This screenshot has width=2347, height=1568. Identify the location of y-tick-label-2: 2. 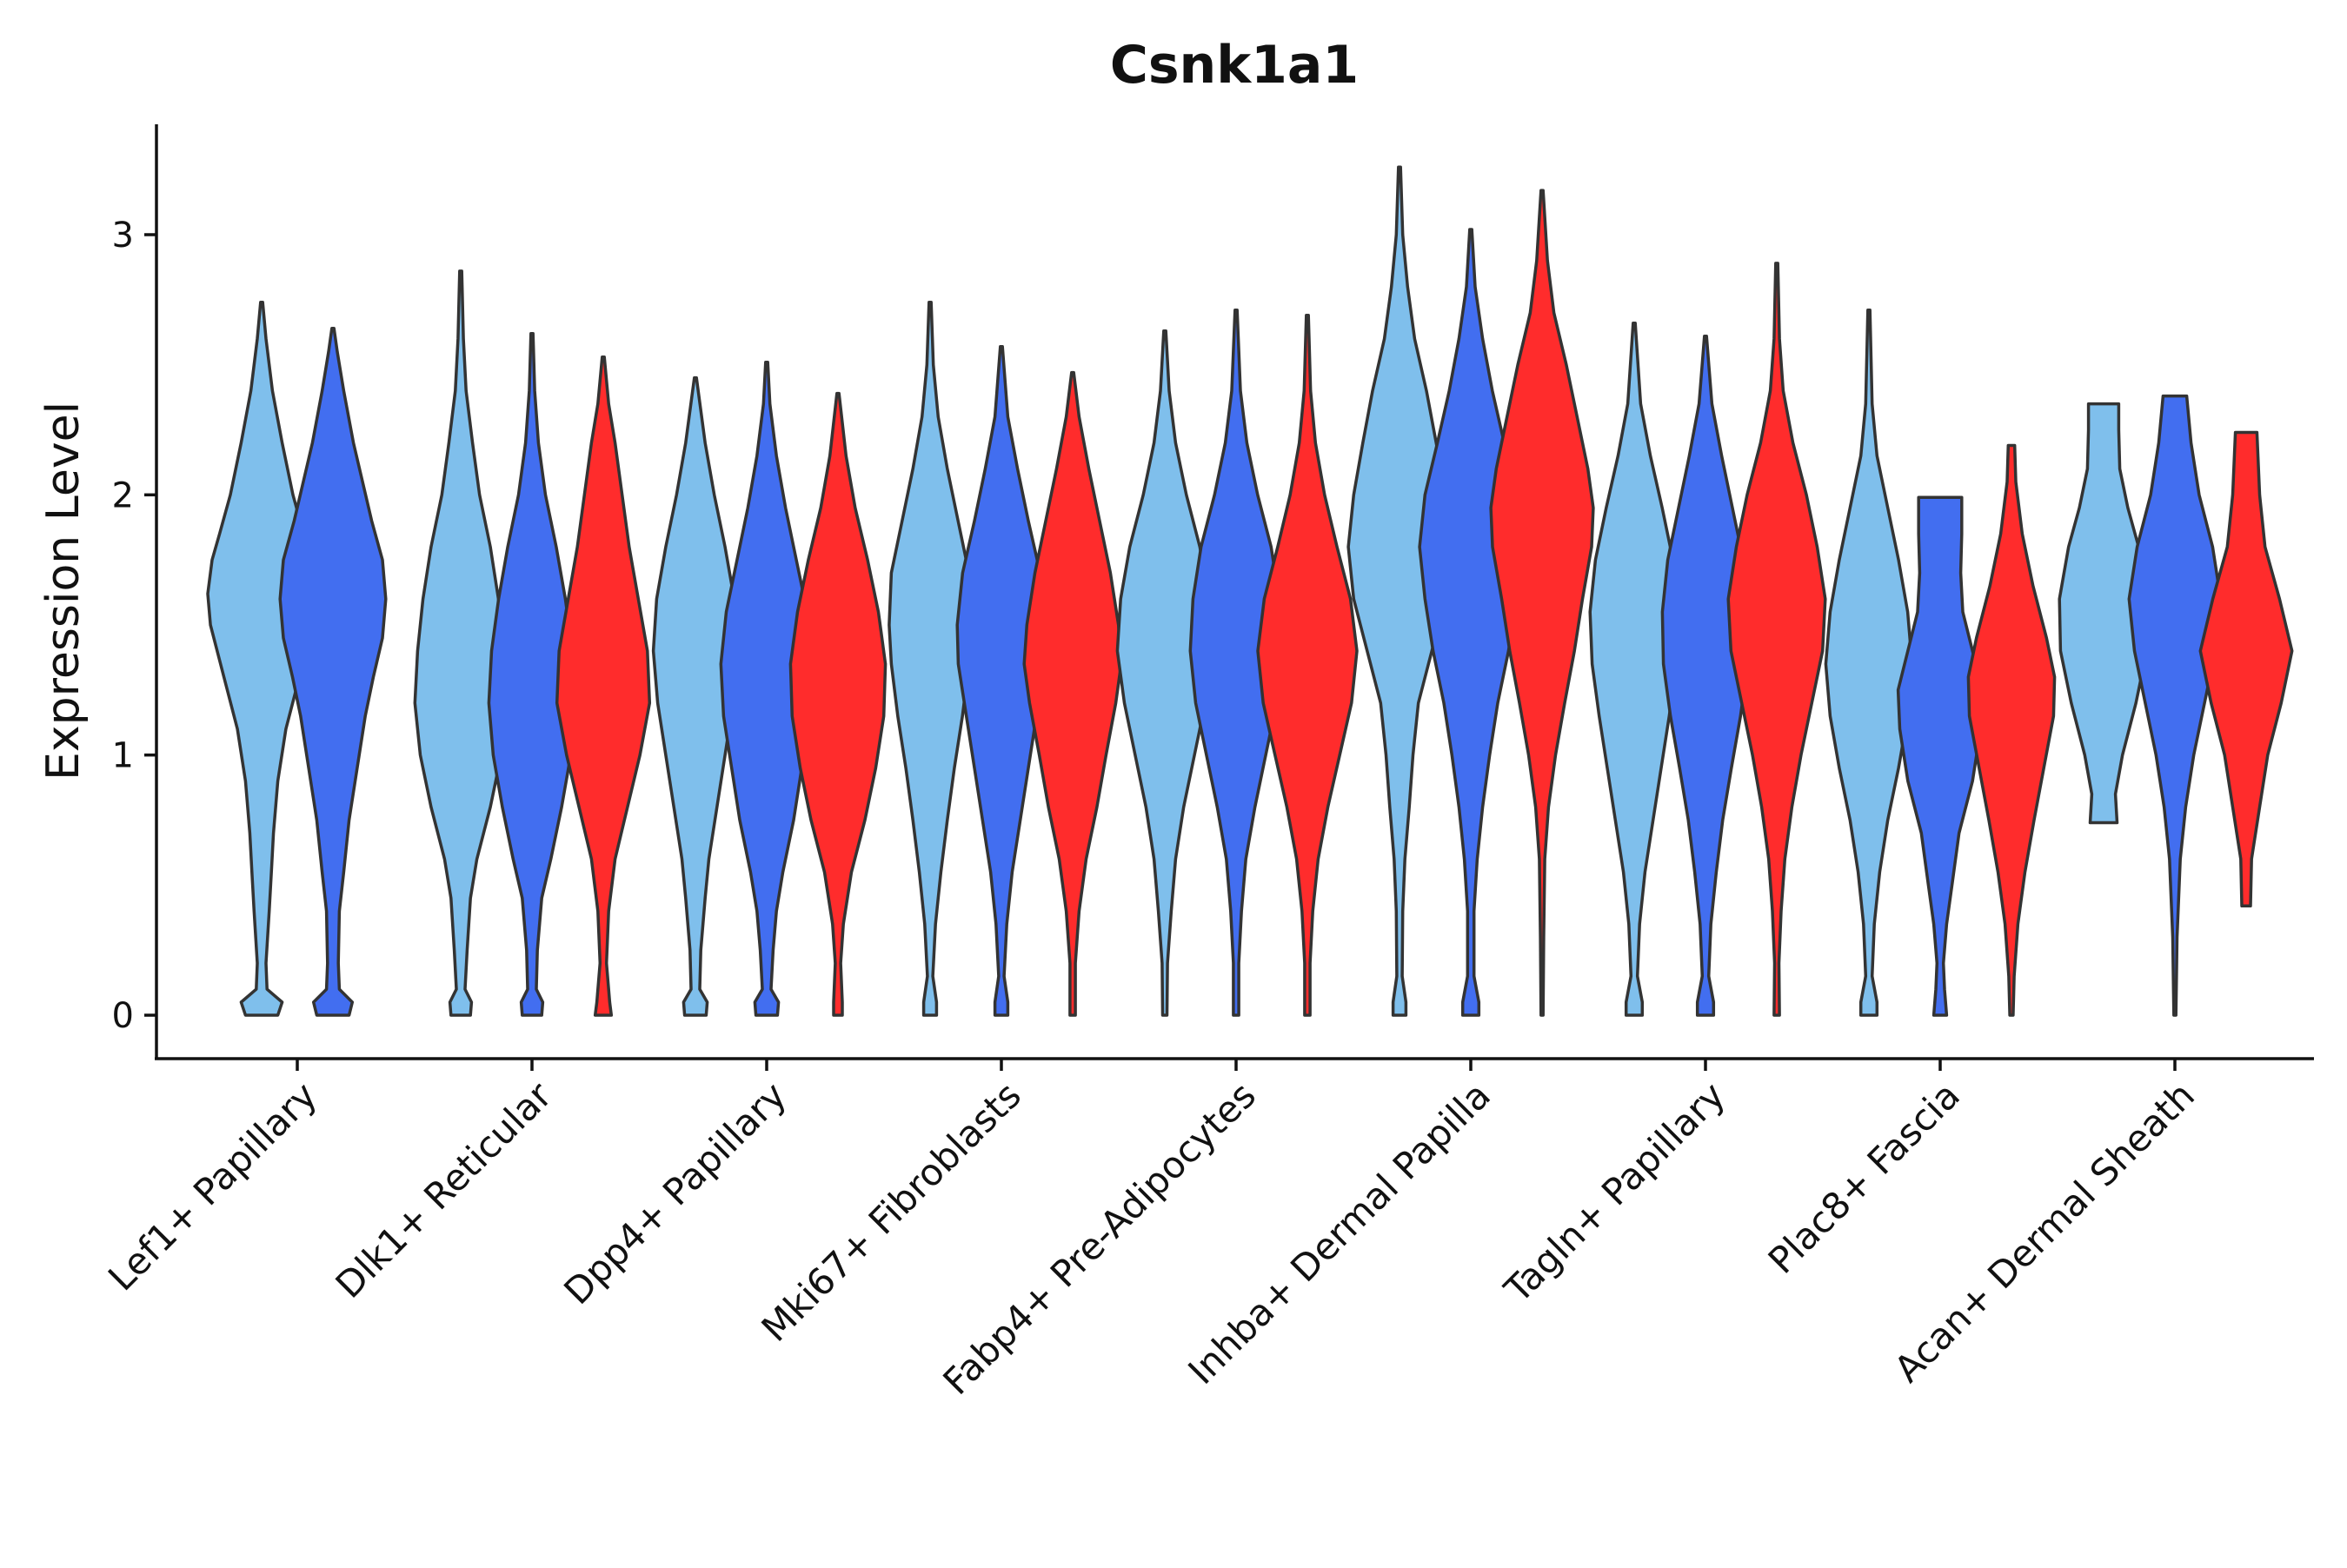
(123, 495).